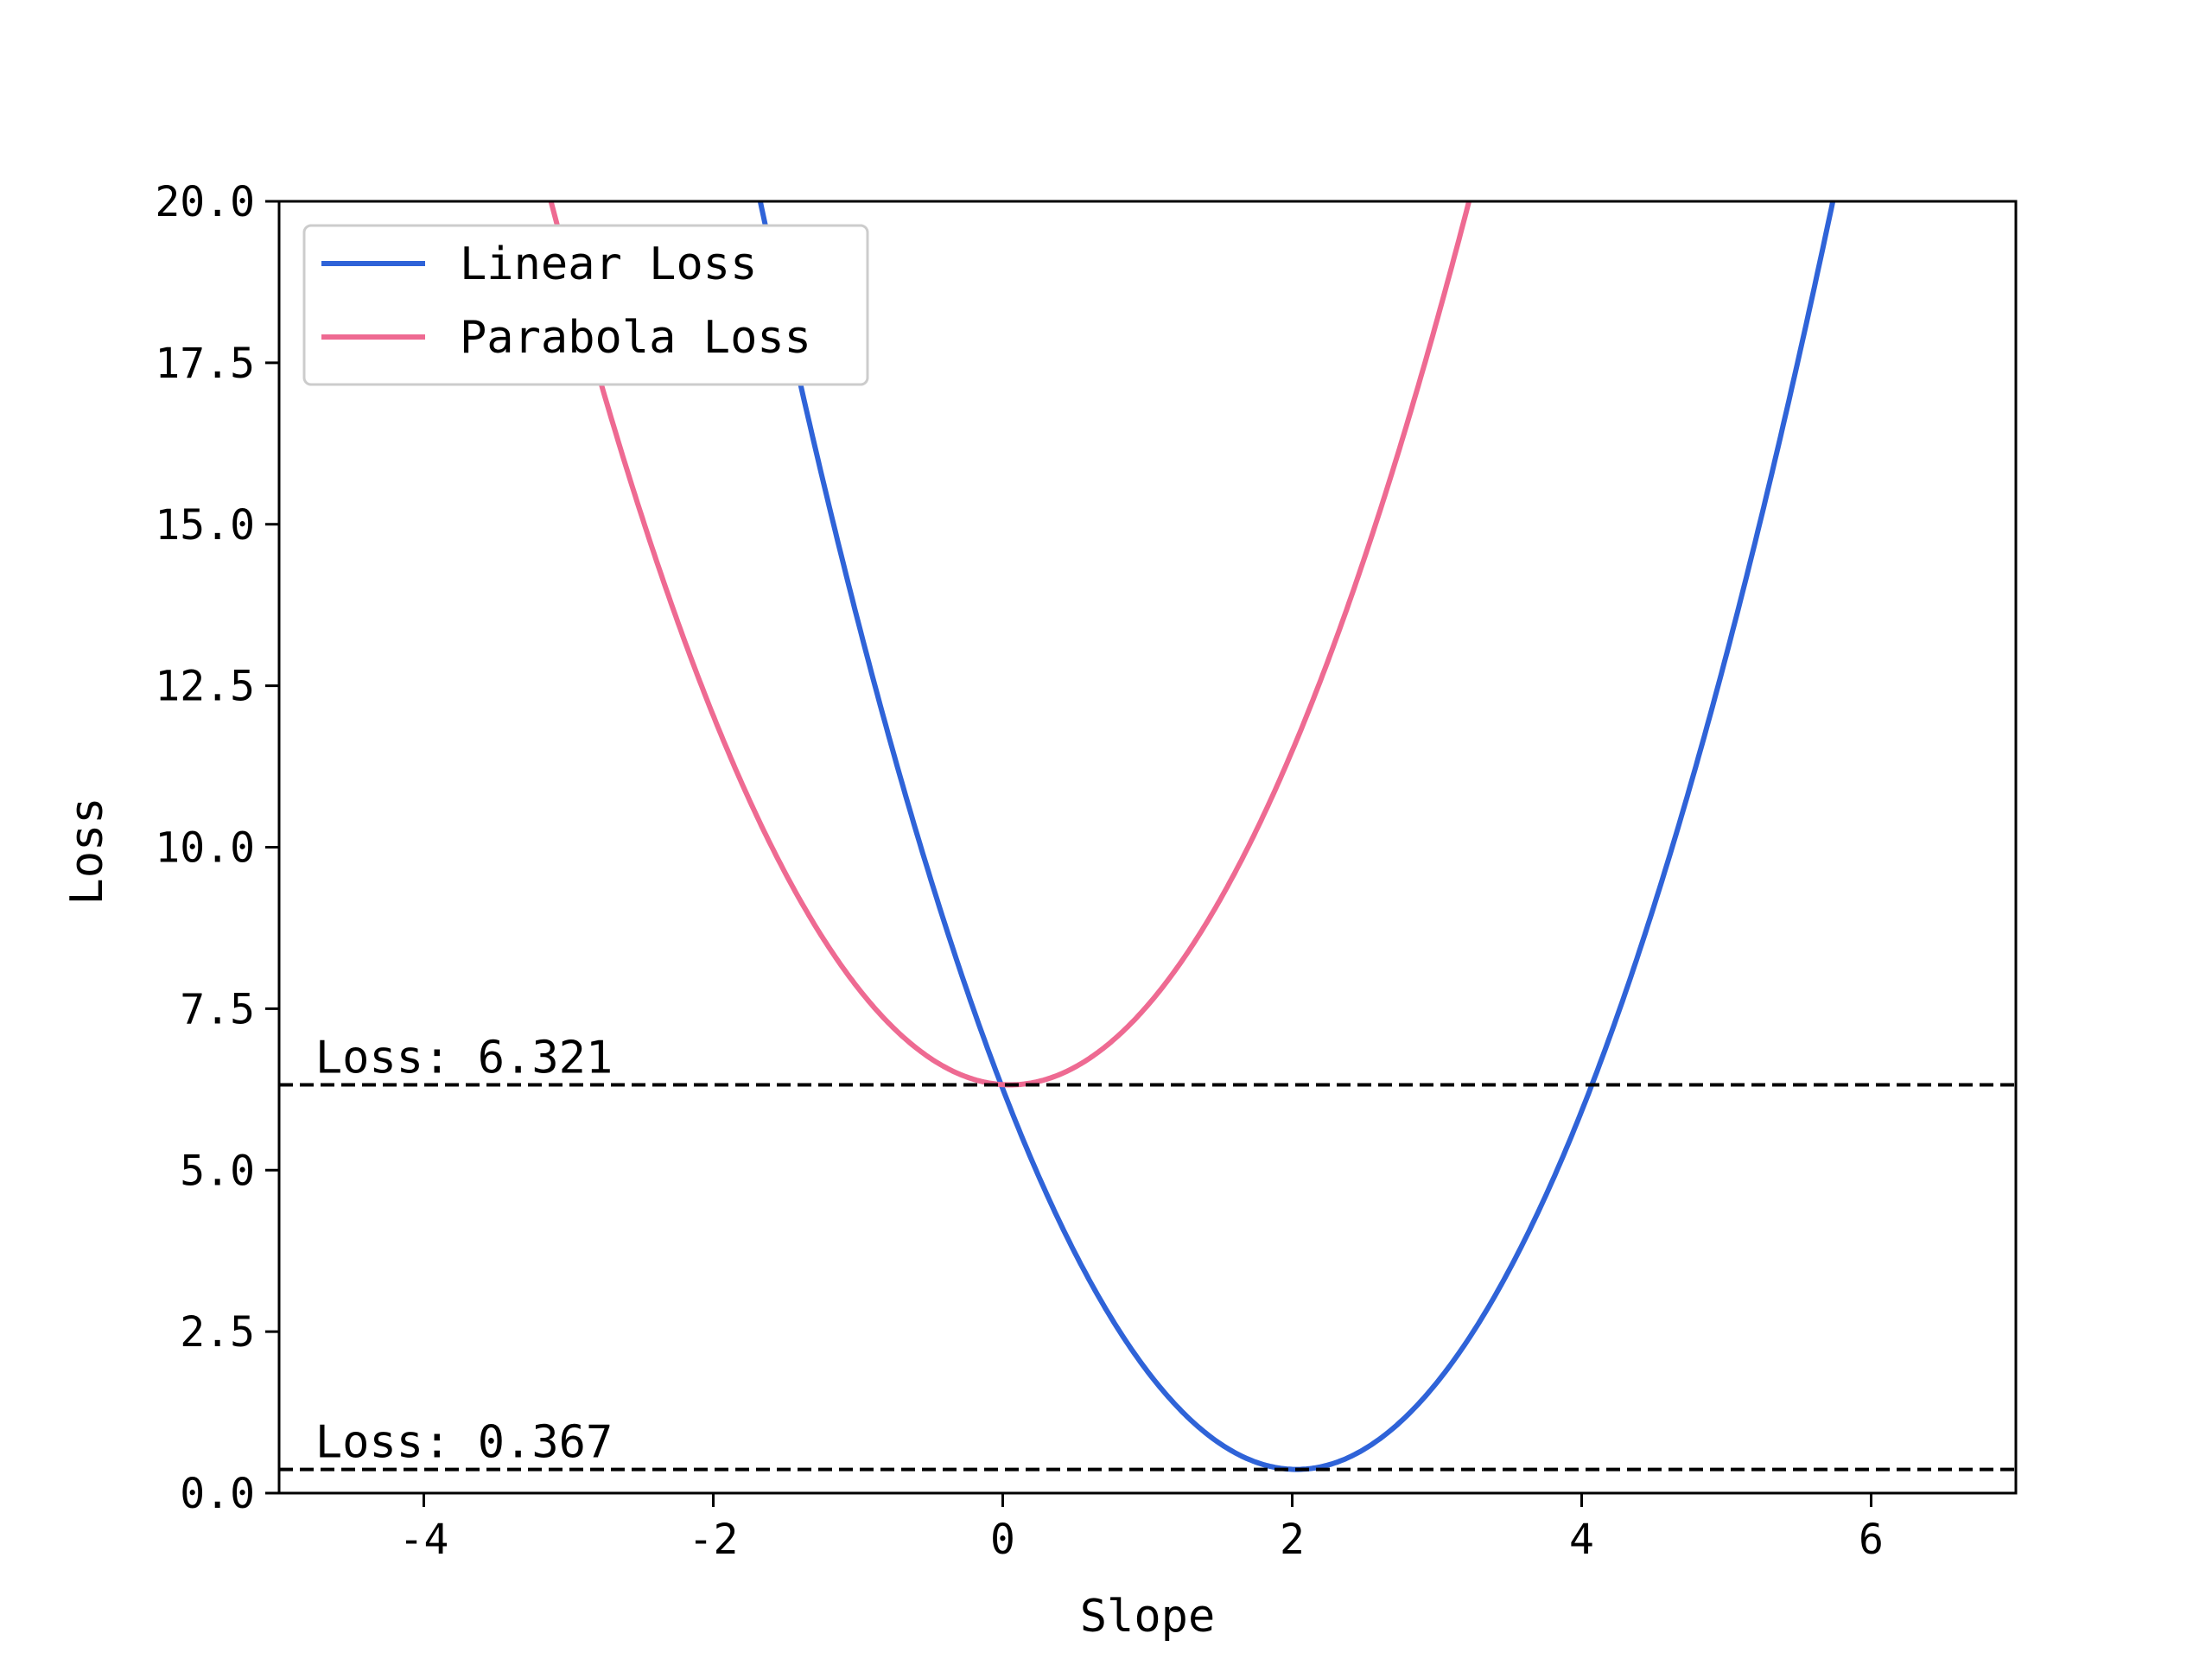 The height and width of the screenshot is (1659, 2212). I want to click on y-tick-label: 12.5, so click(205, 687).